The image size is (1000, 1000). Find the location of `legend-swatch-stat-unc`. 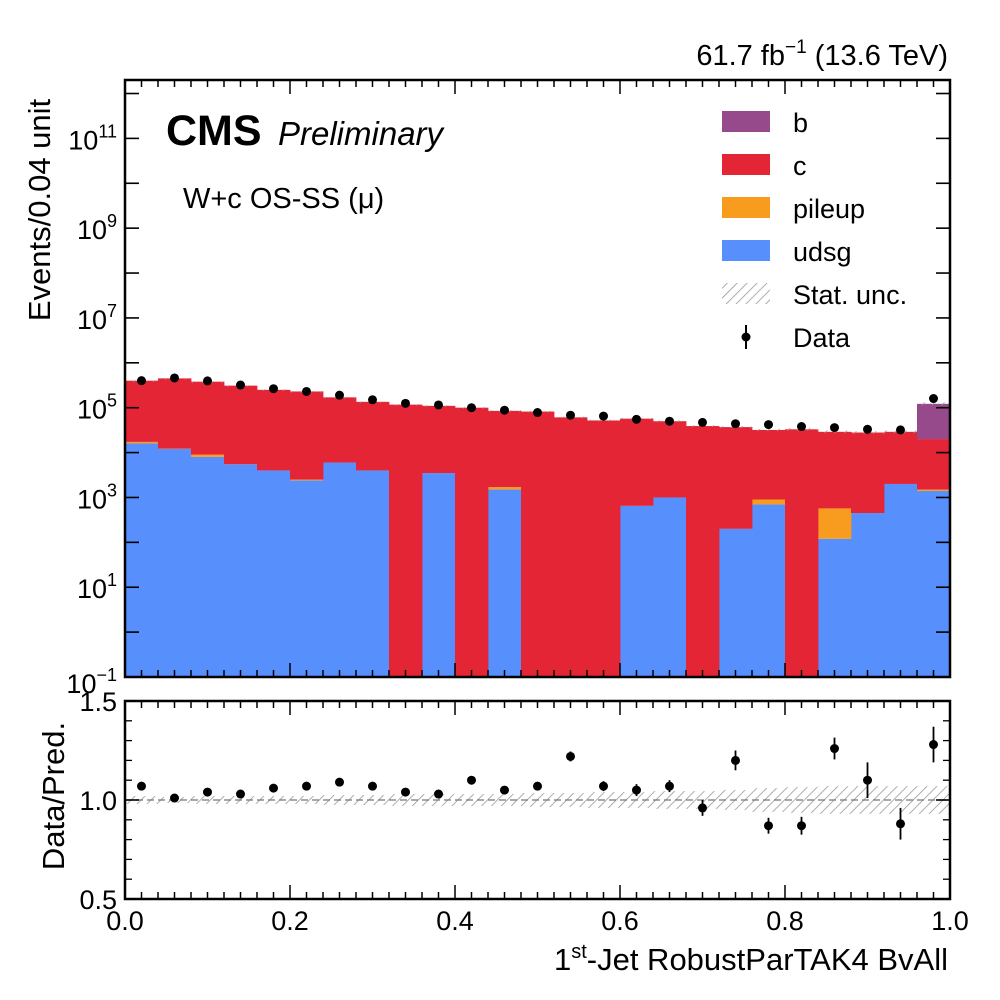

legend-swatch-stat-unc is located at coordinates (746, 293).